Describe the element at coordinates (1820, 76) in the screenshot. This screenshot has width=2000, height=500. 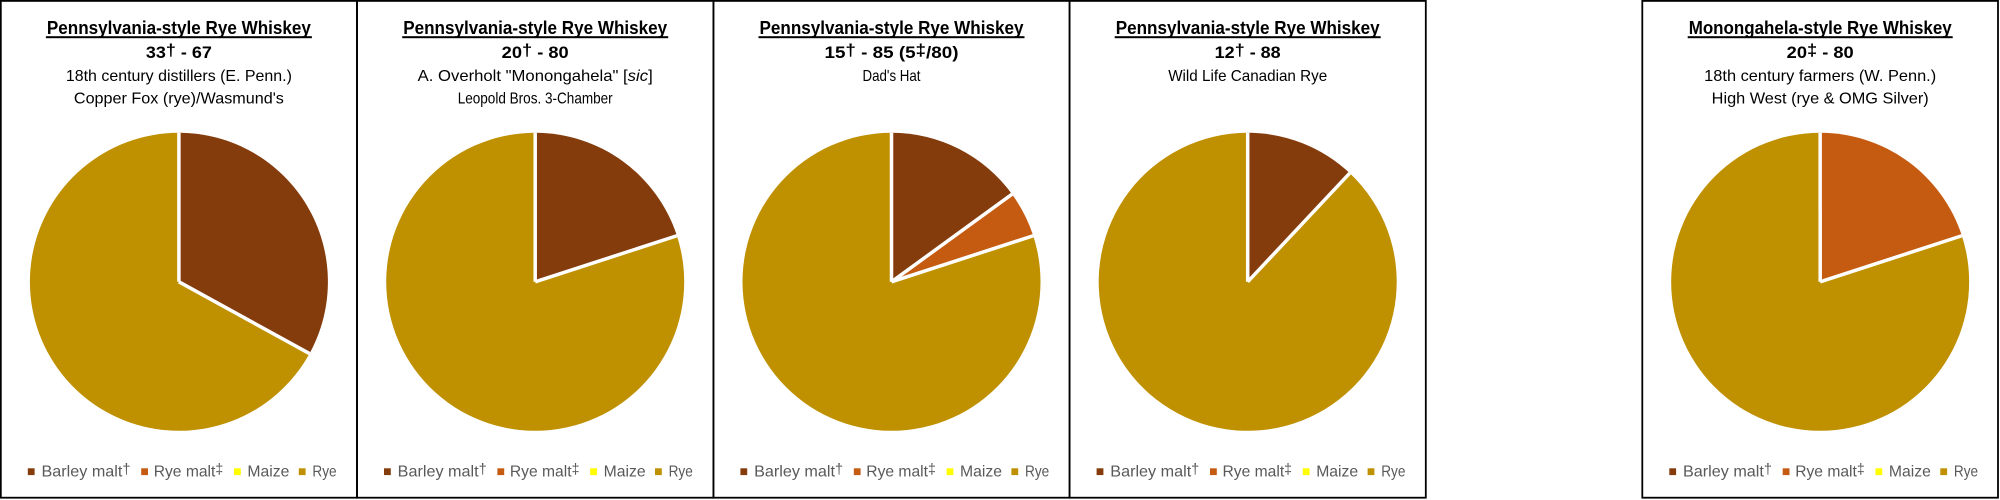
I see `svg-text:18th century farmers (W. Penn.: 18th century farmers (W. Penn.)` at that location.